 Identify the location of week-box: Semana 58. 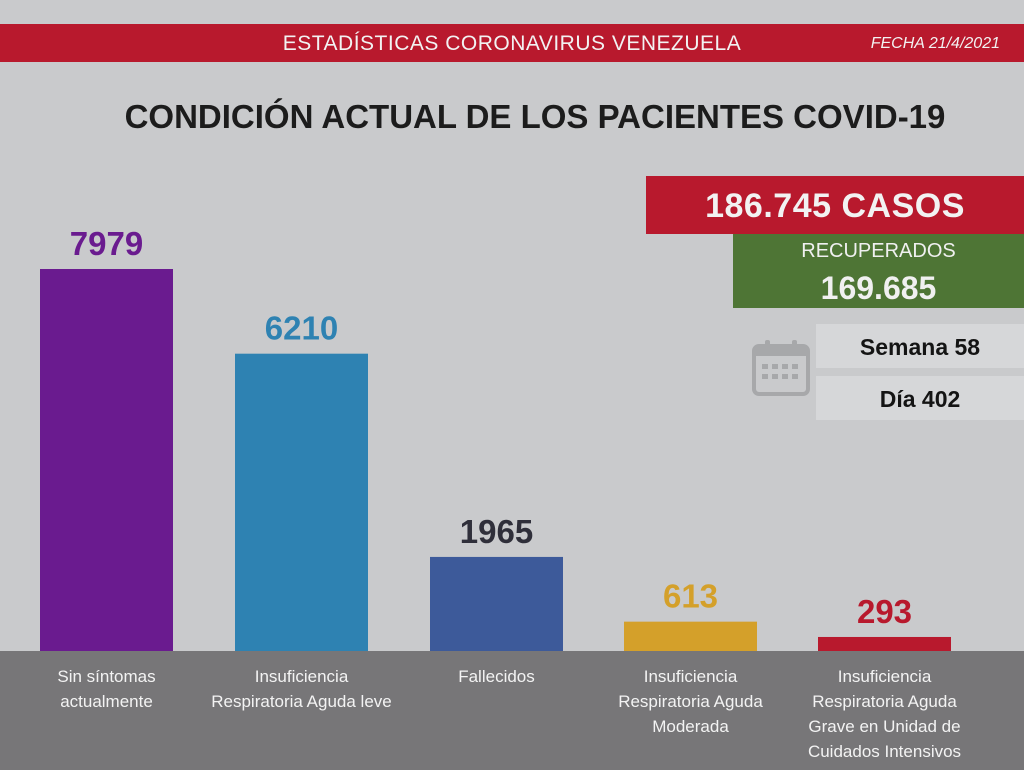
(920, 346).